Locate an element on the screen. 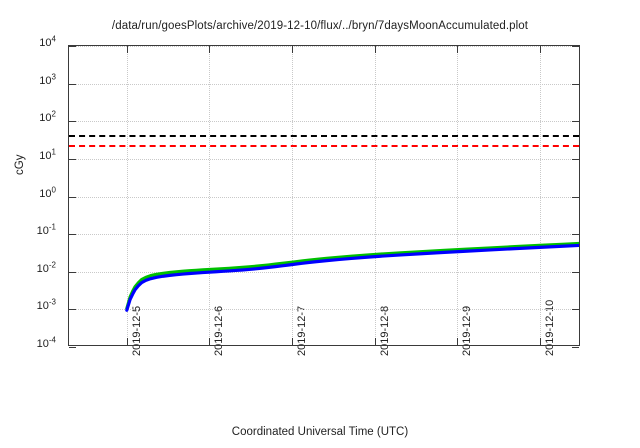  y-tick-label: 10² is located at coordinates (47, 117).